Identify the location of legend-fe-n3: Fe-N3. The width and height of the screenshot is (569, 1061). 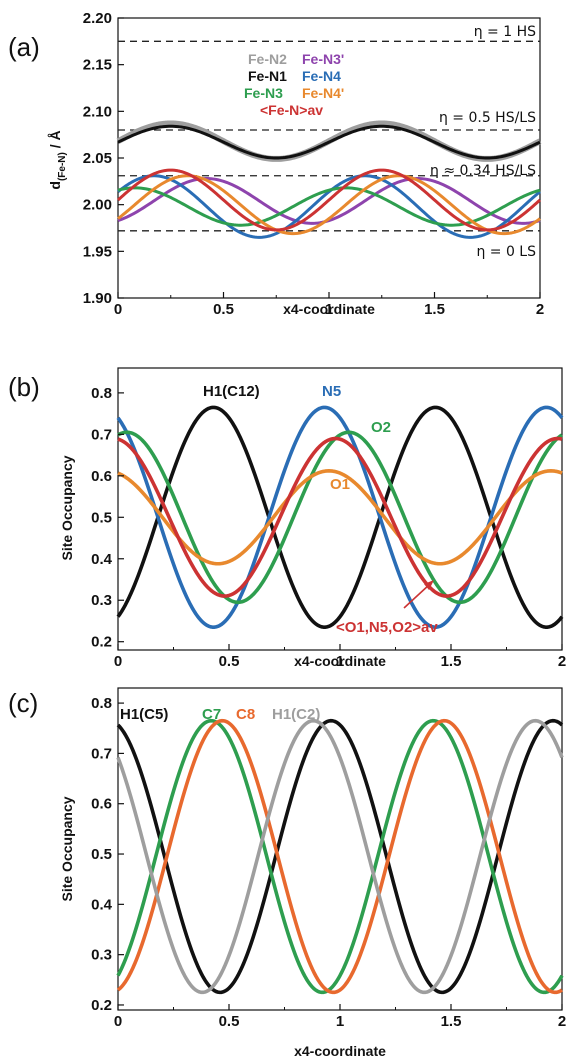
(263, 93).